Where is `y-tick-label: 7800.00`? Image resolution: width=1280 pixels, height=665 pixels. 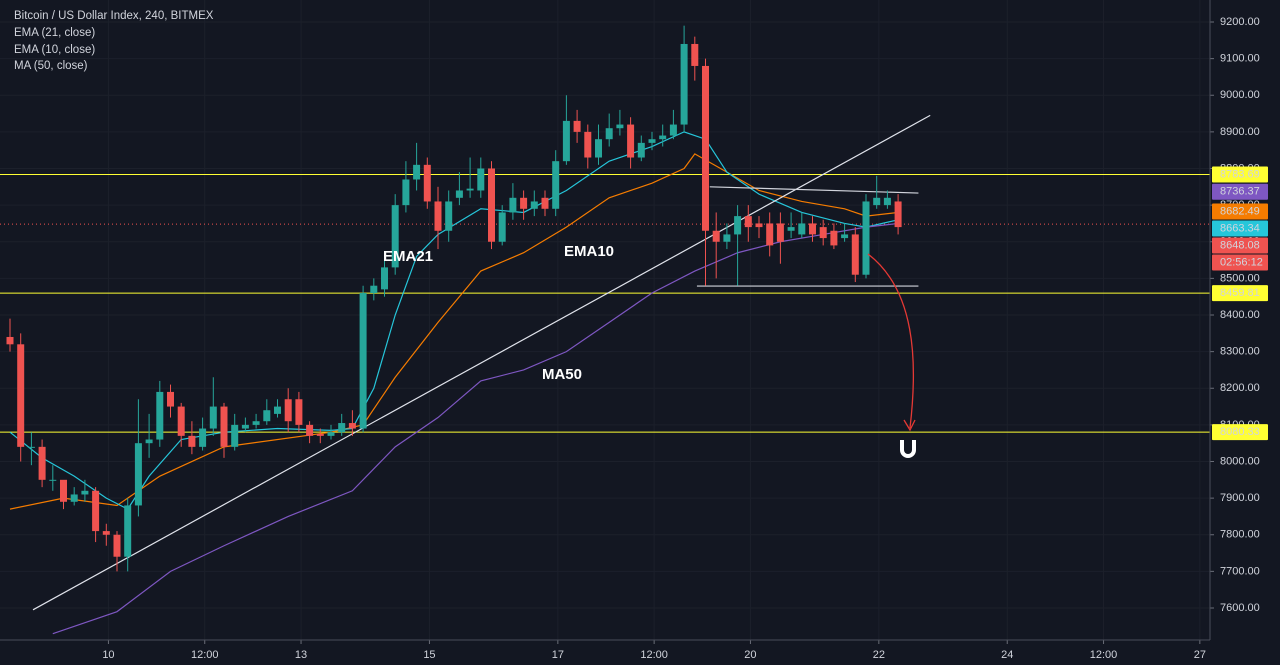 y-tick-label: 7800.00 is located at coordinates (1240, 535).